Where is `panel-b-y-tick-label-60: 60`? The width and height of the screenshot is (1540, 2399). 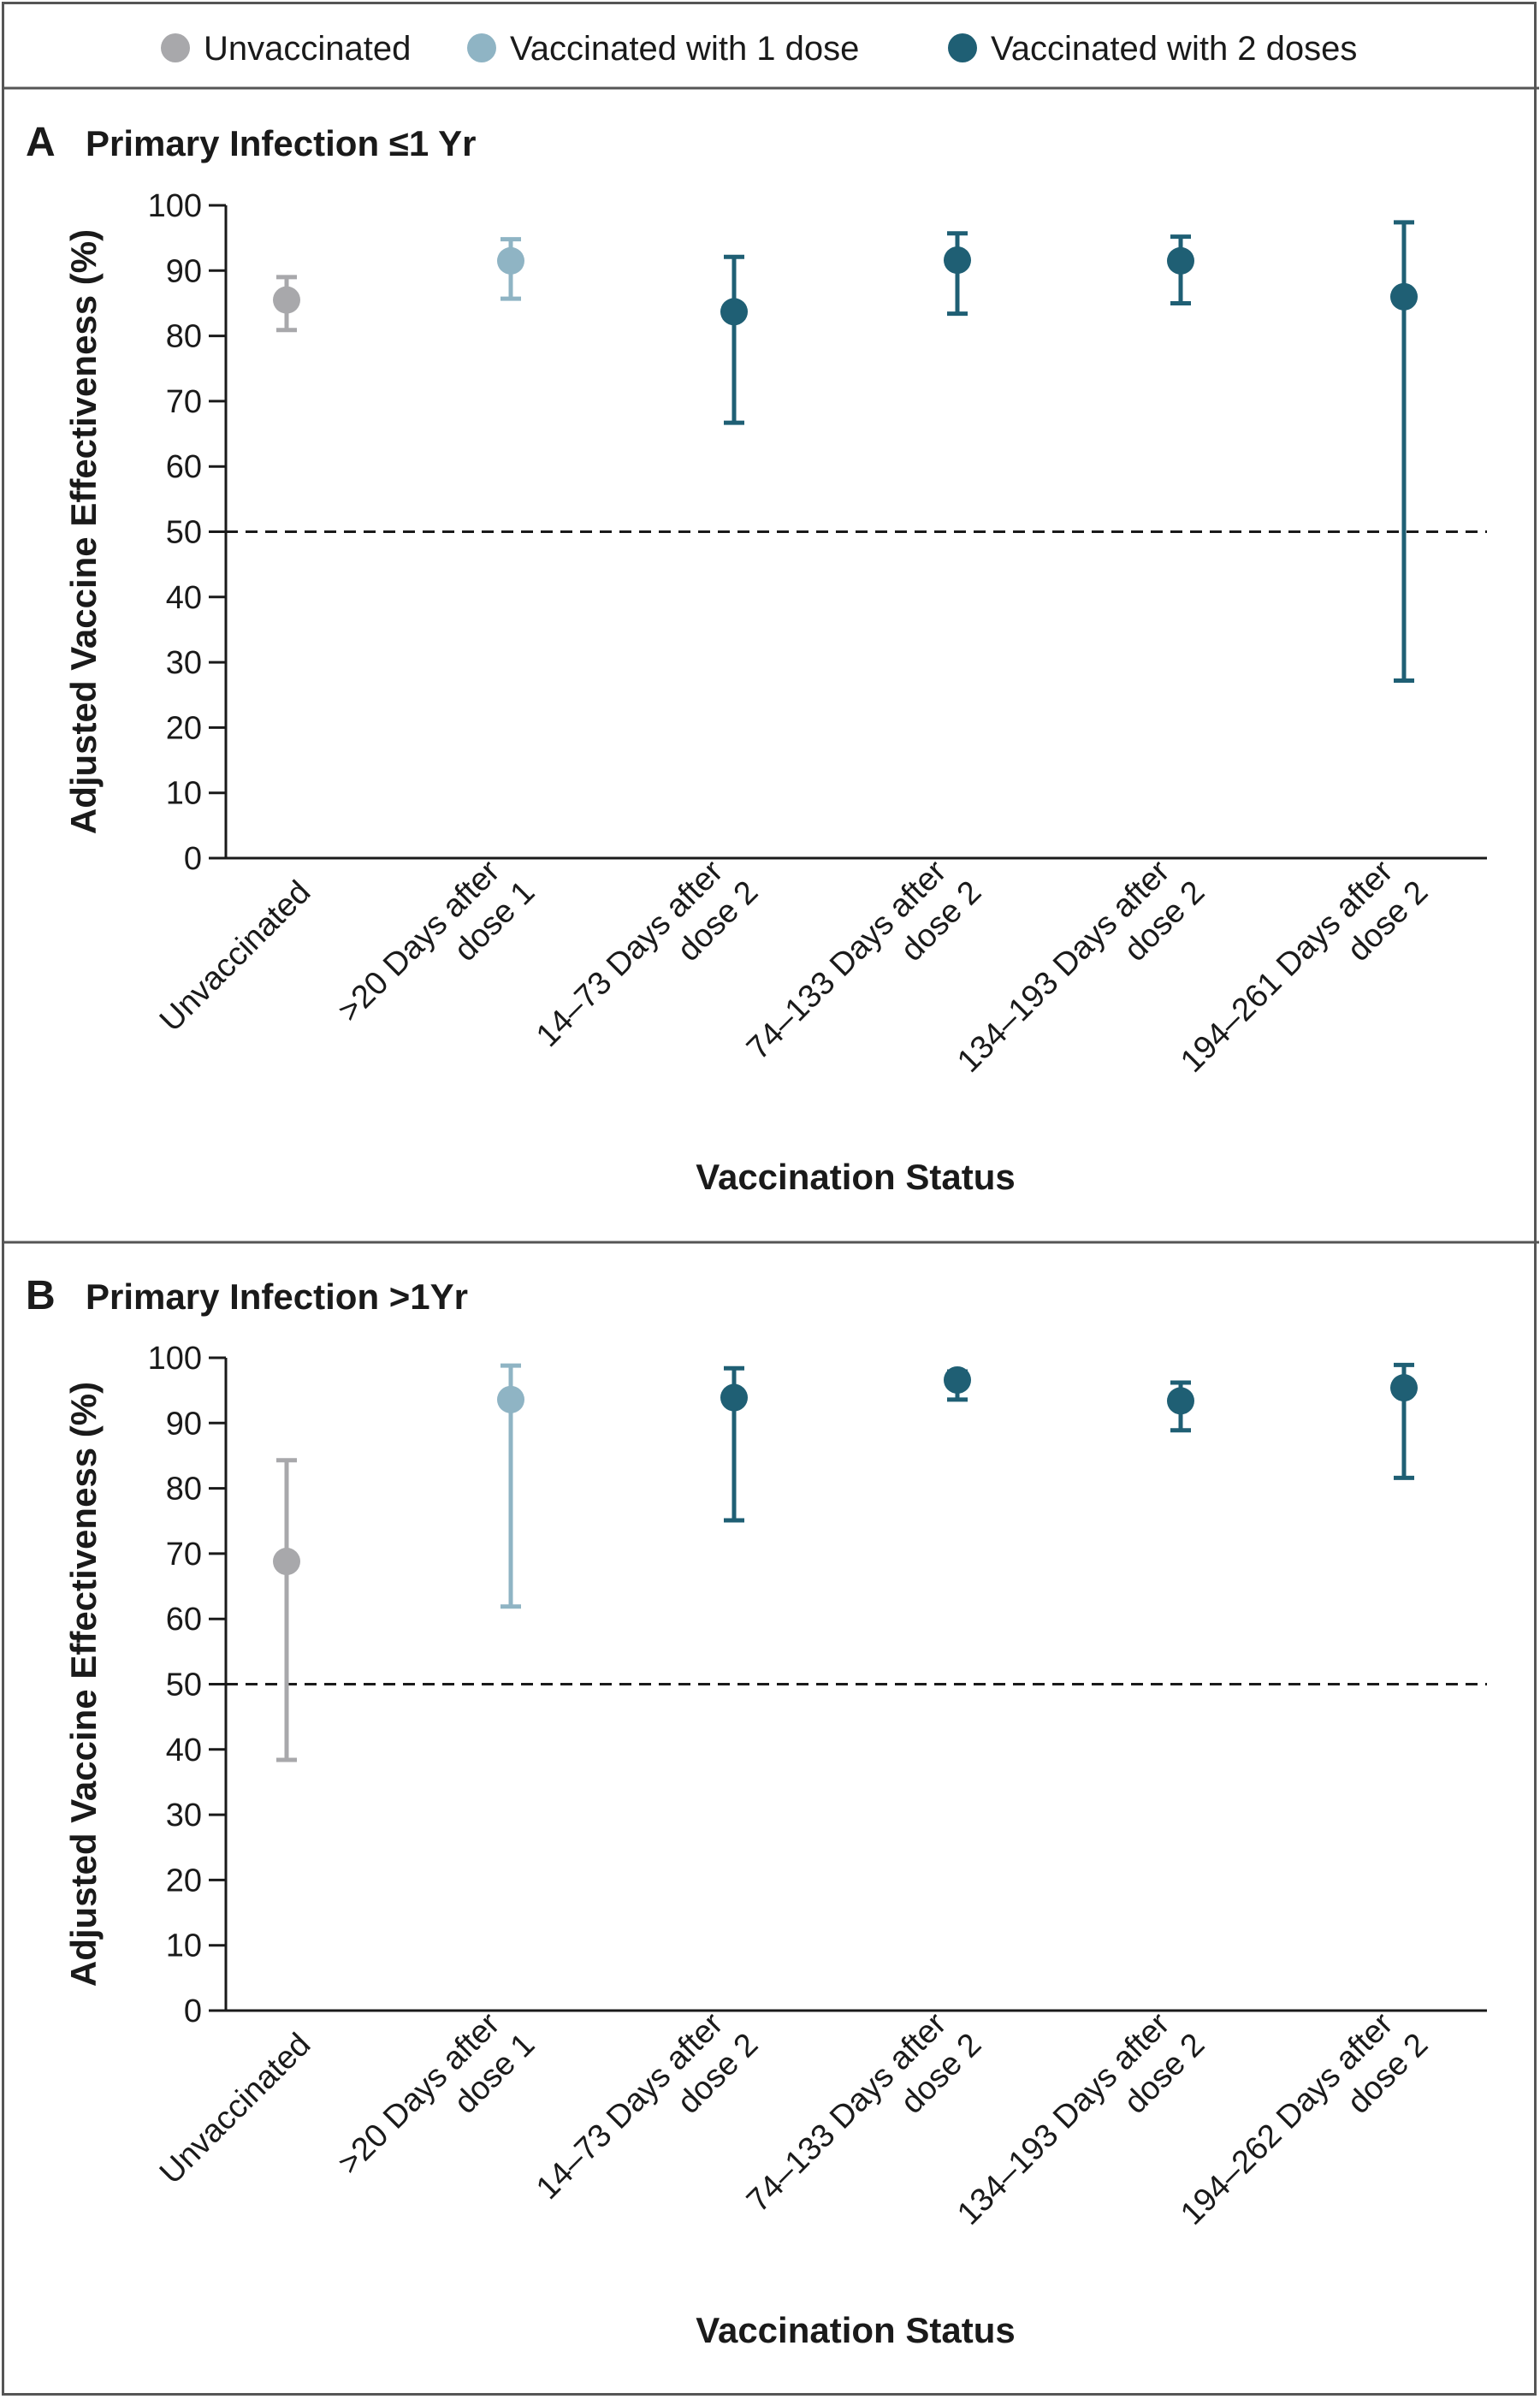 panel-b-y-tick-label-60: 60 is located at coordinates (184, 1620).